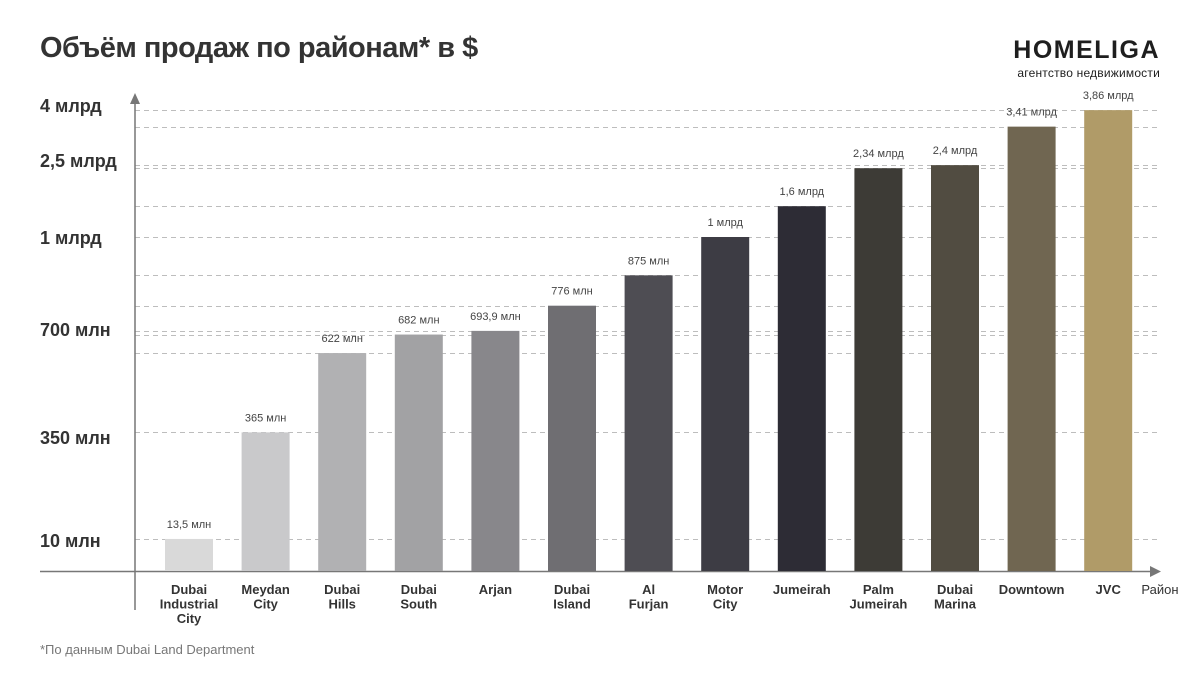  What do you see at coordinates (418, 604) in the screenshot?
I see `category-label: South` at bounding box center [418, 604].